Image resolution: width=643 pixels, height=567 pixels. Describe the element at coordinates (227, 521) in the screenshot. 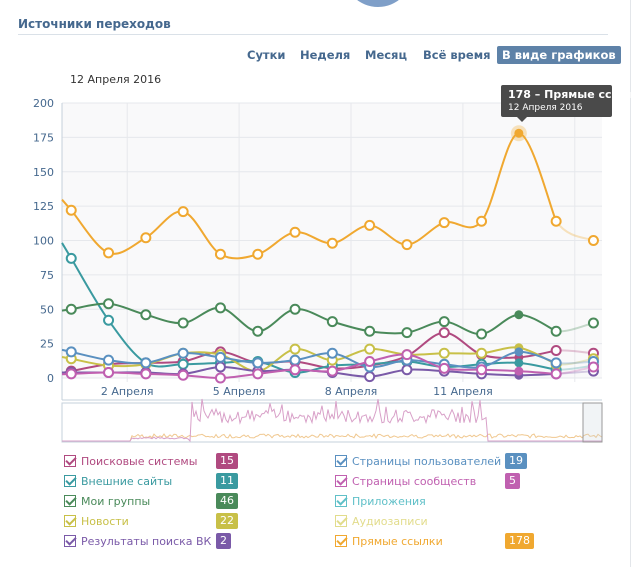

I see `legend-value-badge: 22` at that location.